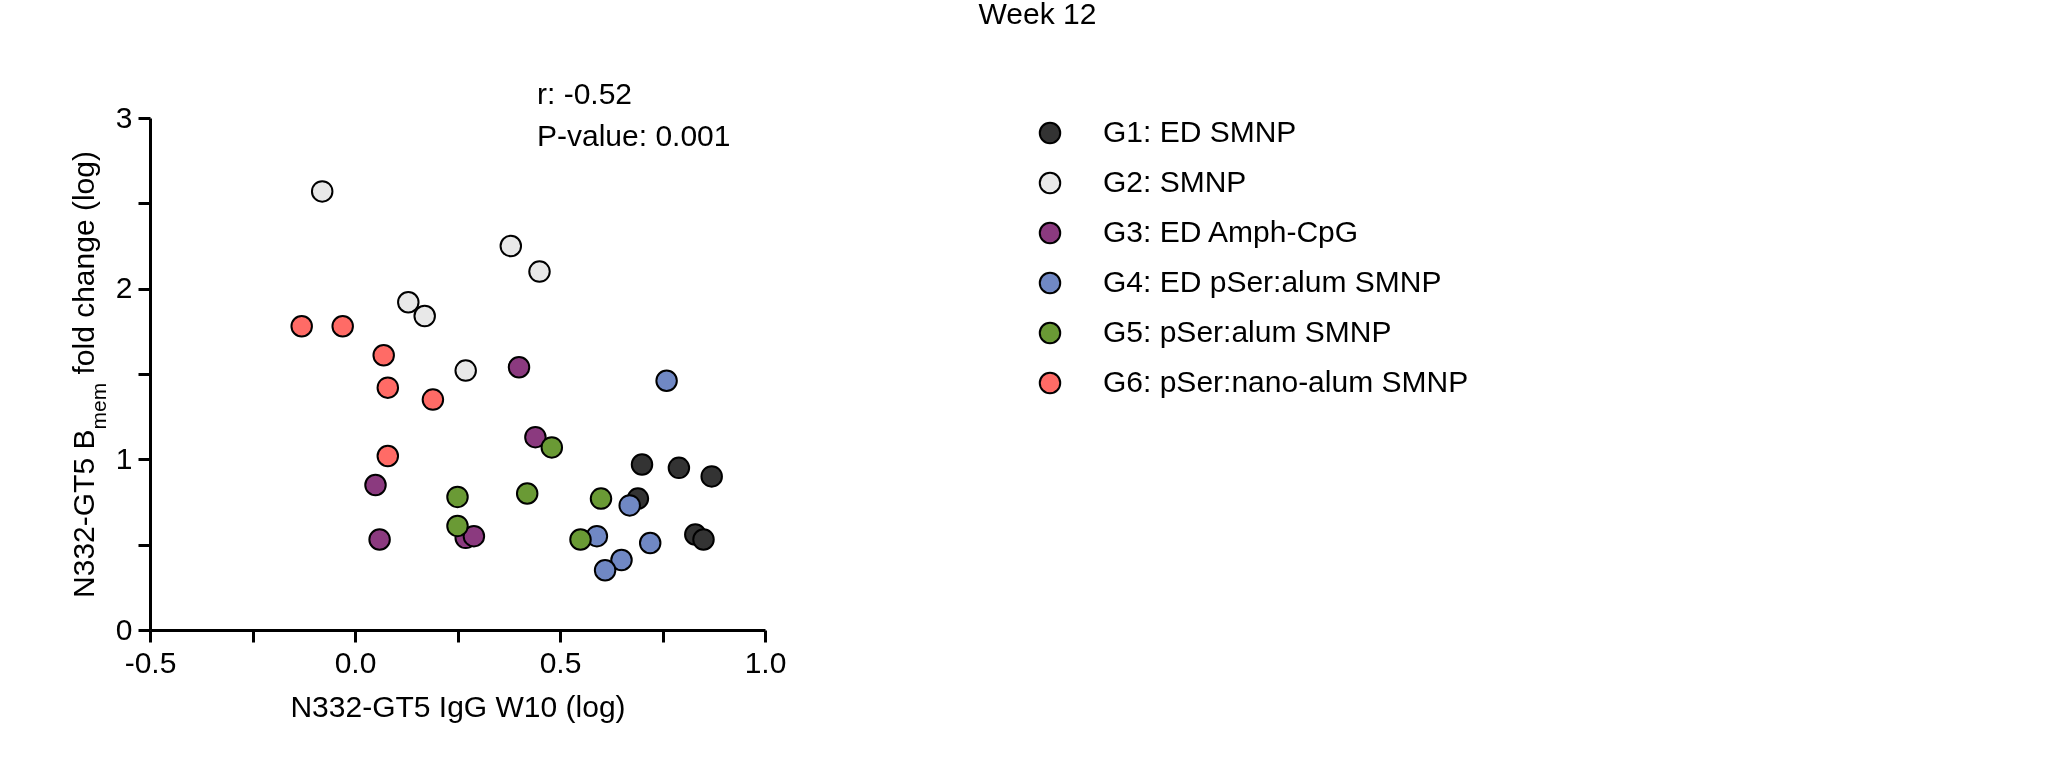  I want to click on x-axis-title: N332-GT5 IgG W10 (log), so click(458, 706).